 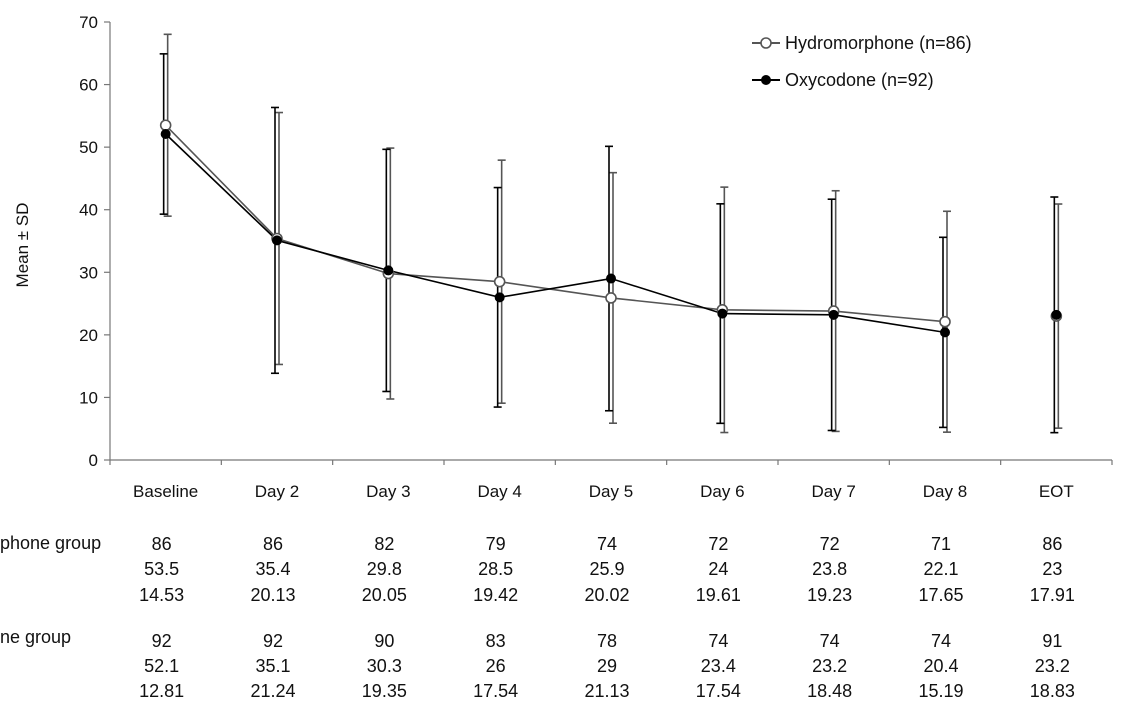 I want to click on x-tick-label: Baseline, so click(x=165, y=491).